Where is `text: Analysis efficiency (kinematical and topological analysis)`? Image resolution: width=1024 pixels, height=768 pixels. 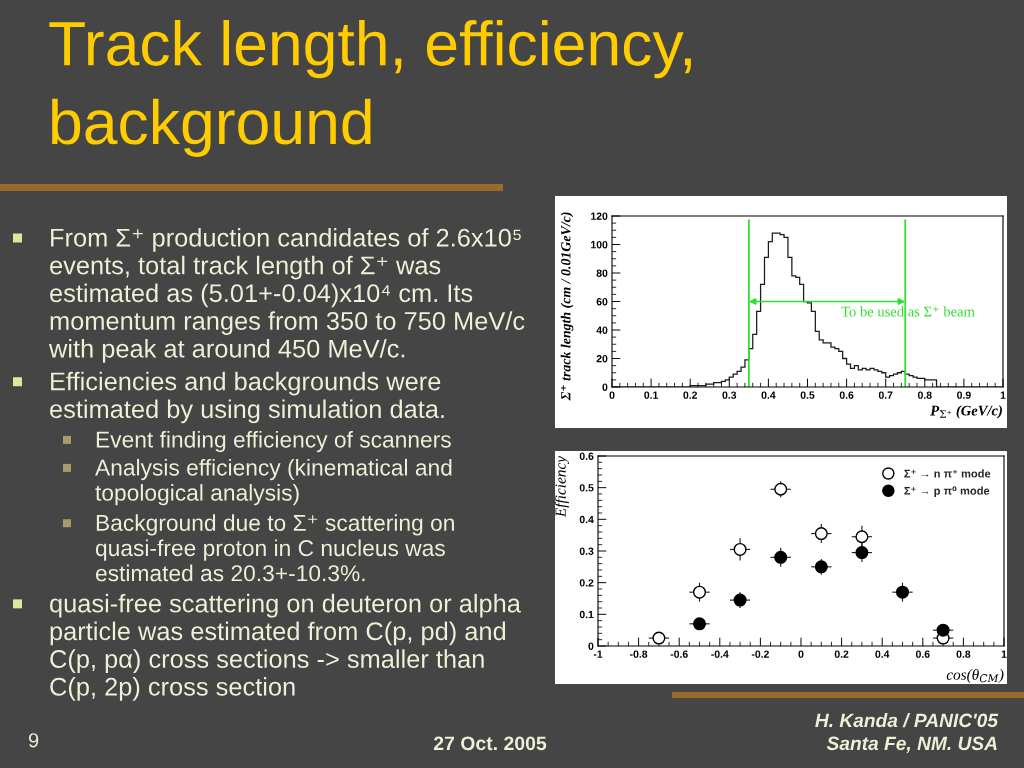 text: Analysis efficiency (kinematical and topological analysis) is located at coordinates (273, 482).